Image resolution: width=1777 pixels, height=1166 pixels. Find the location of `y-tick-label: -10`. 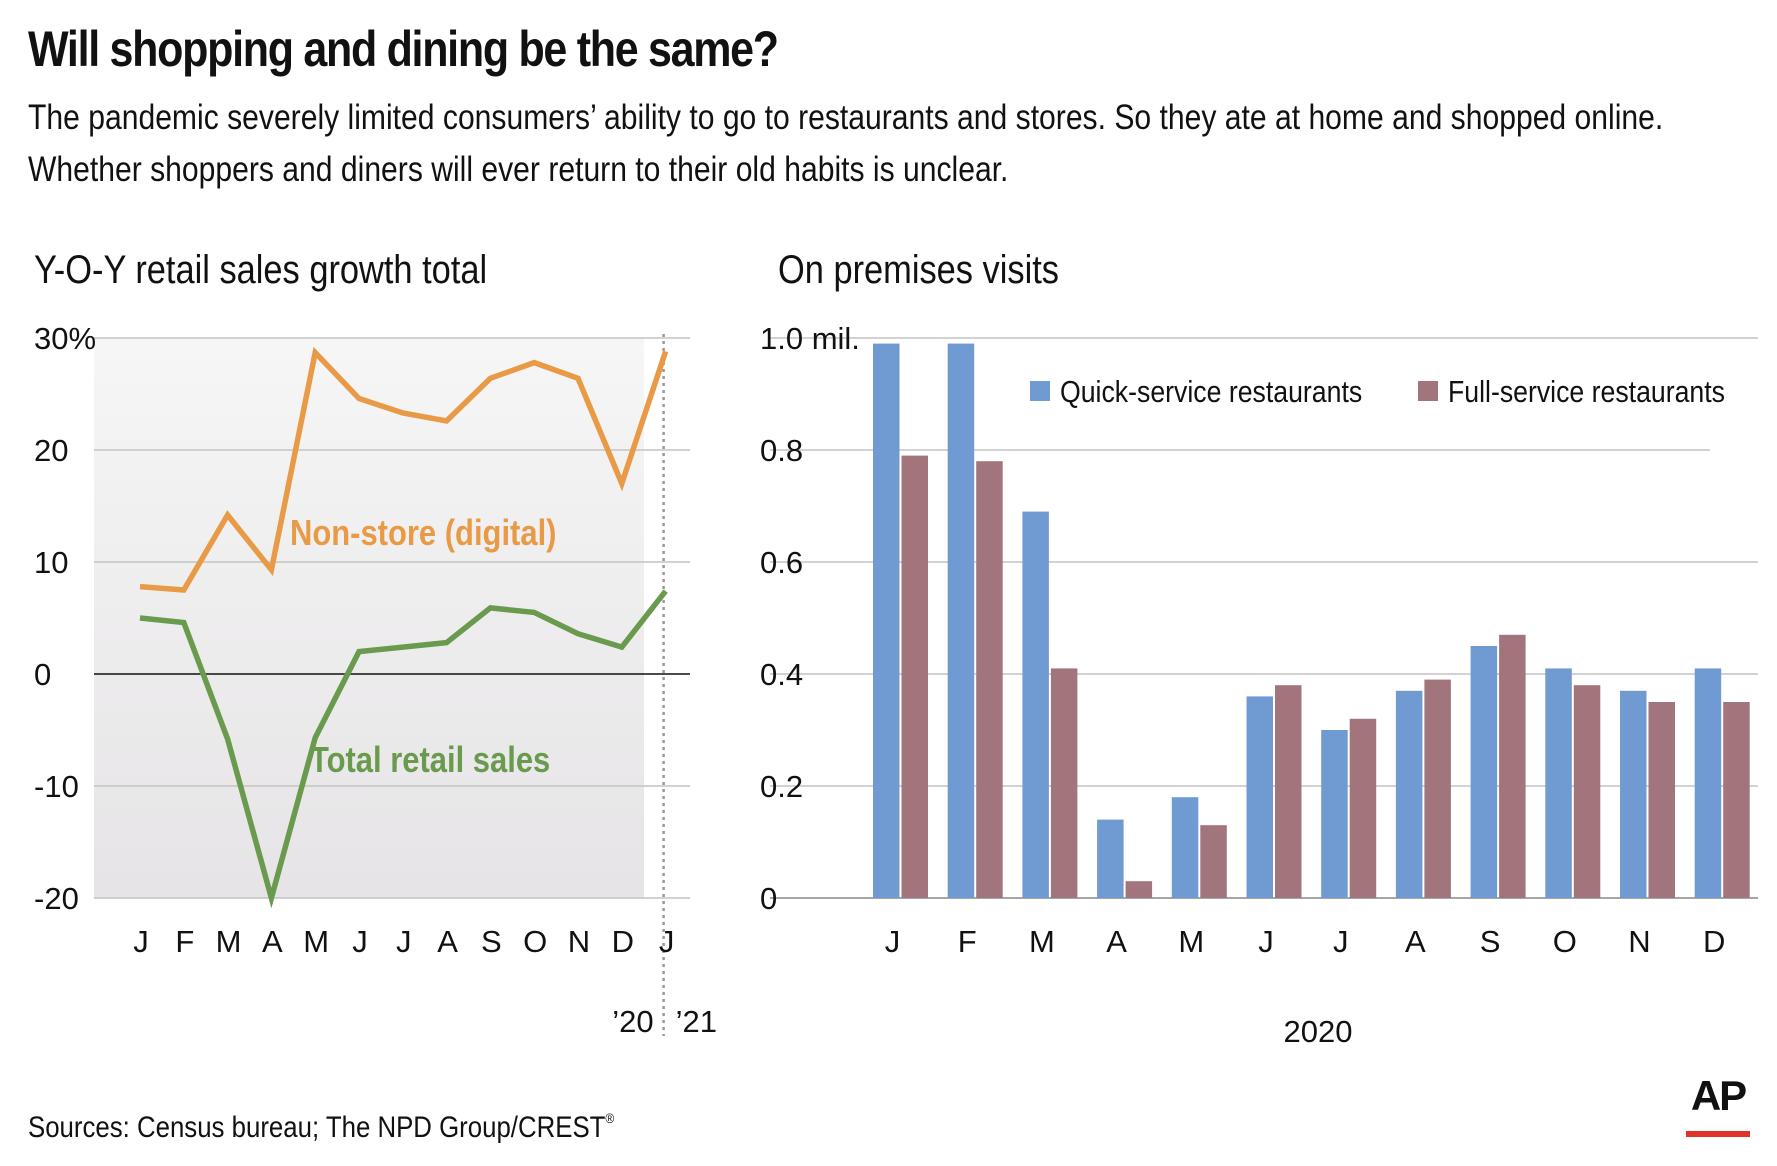

y-tick-label: -10 is located at coordinates (56, 786).